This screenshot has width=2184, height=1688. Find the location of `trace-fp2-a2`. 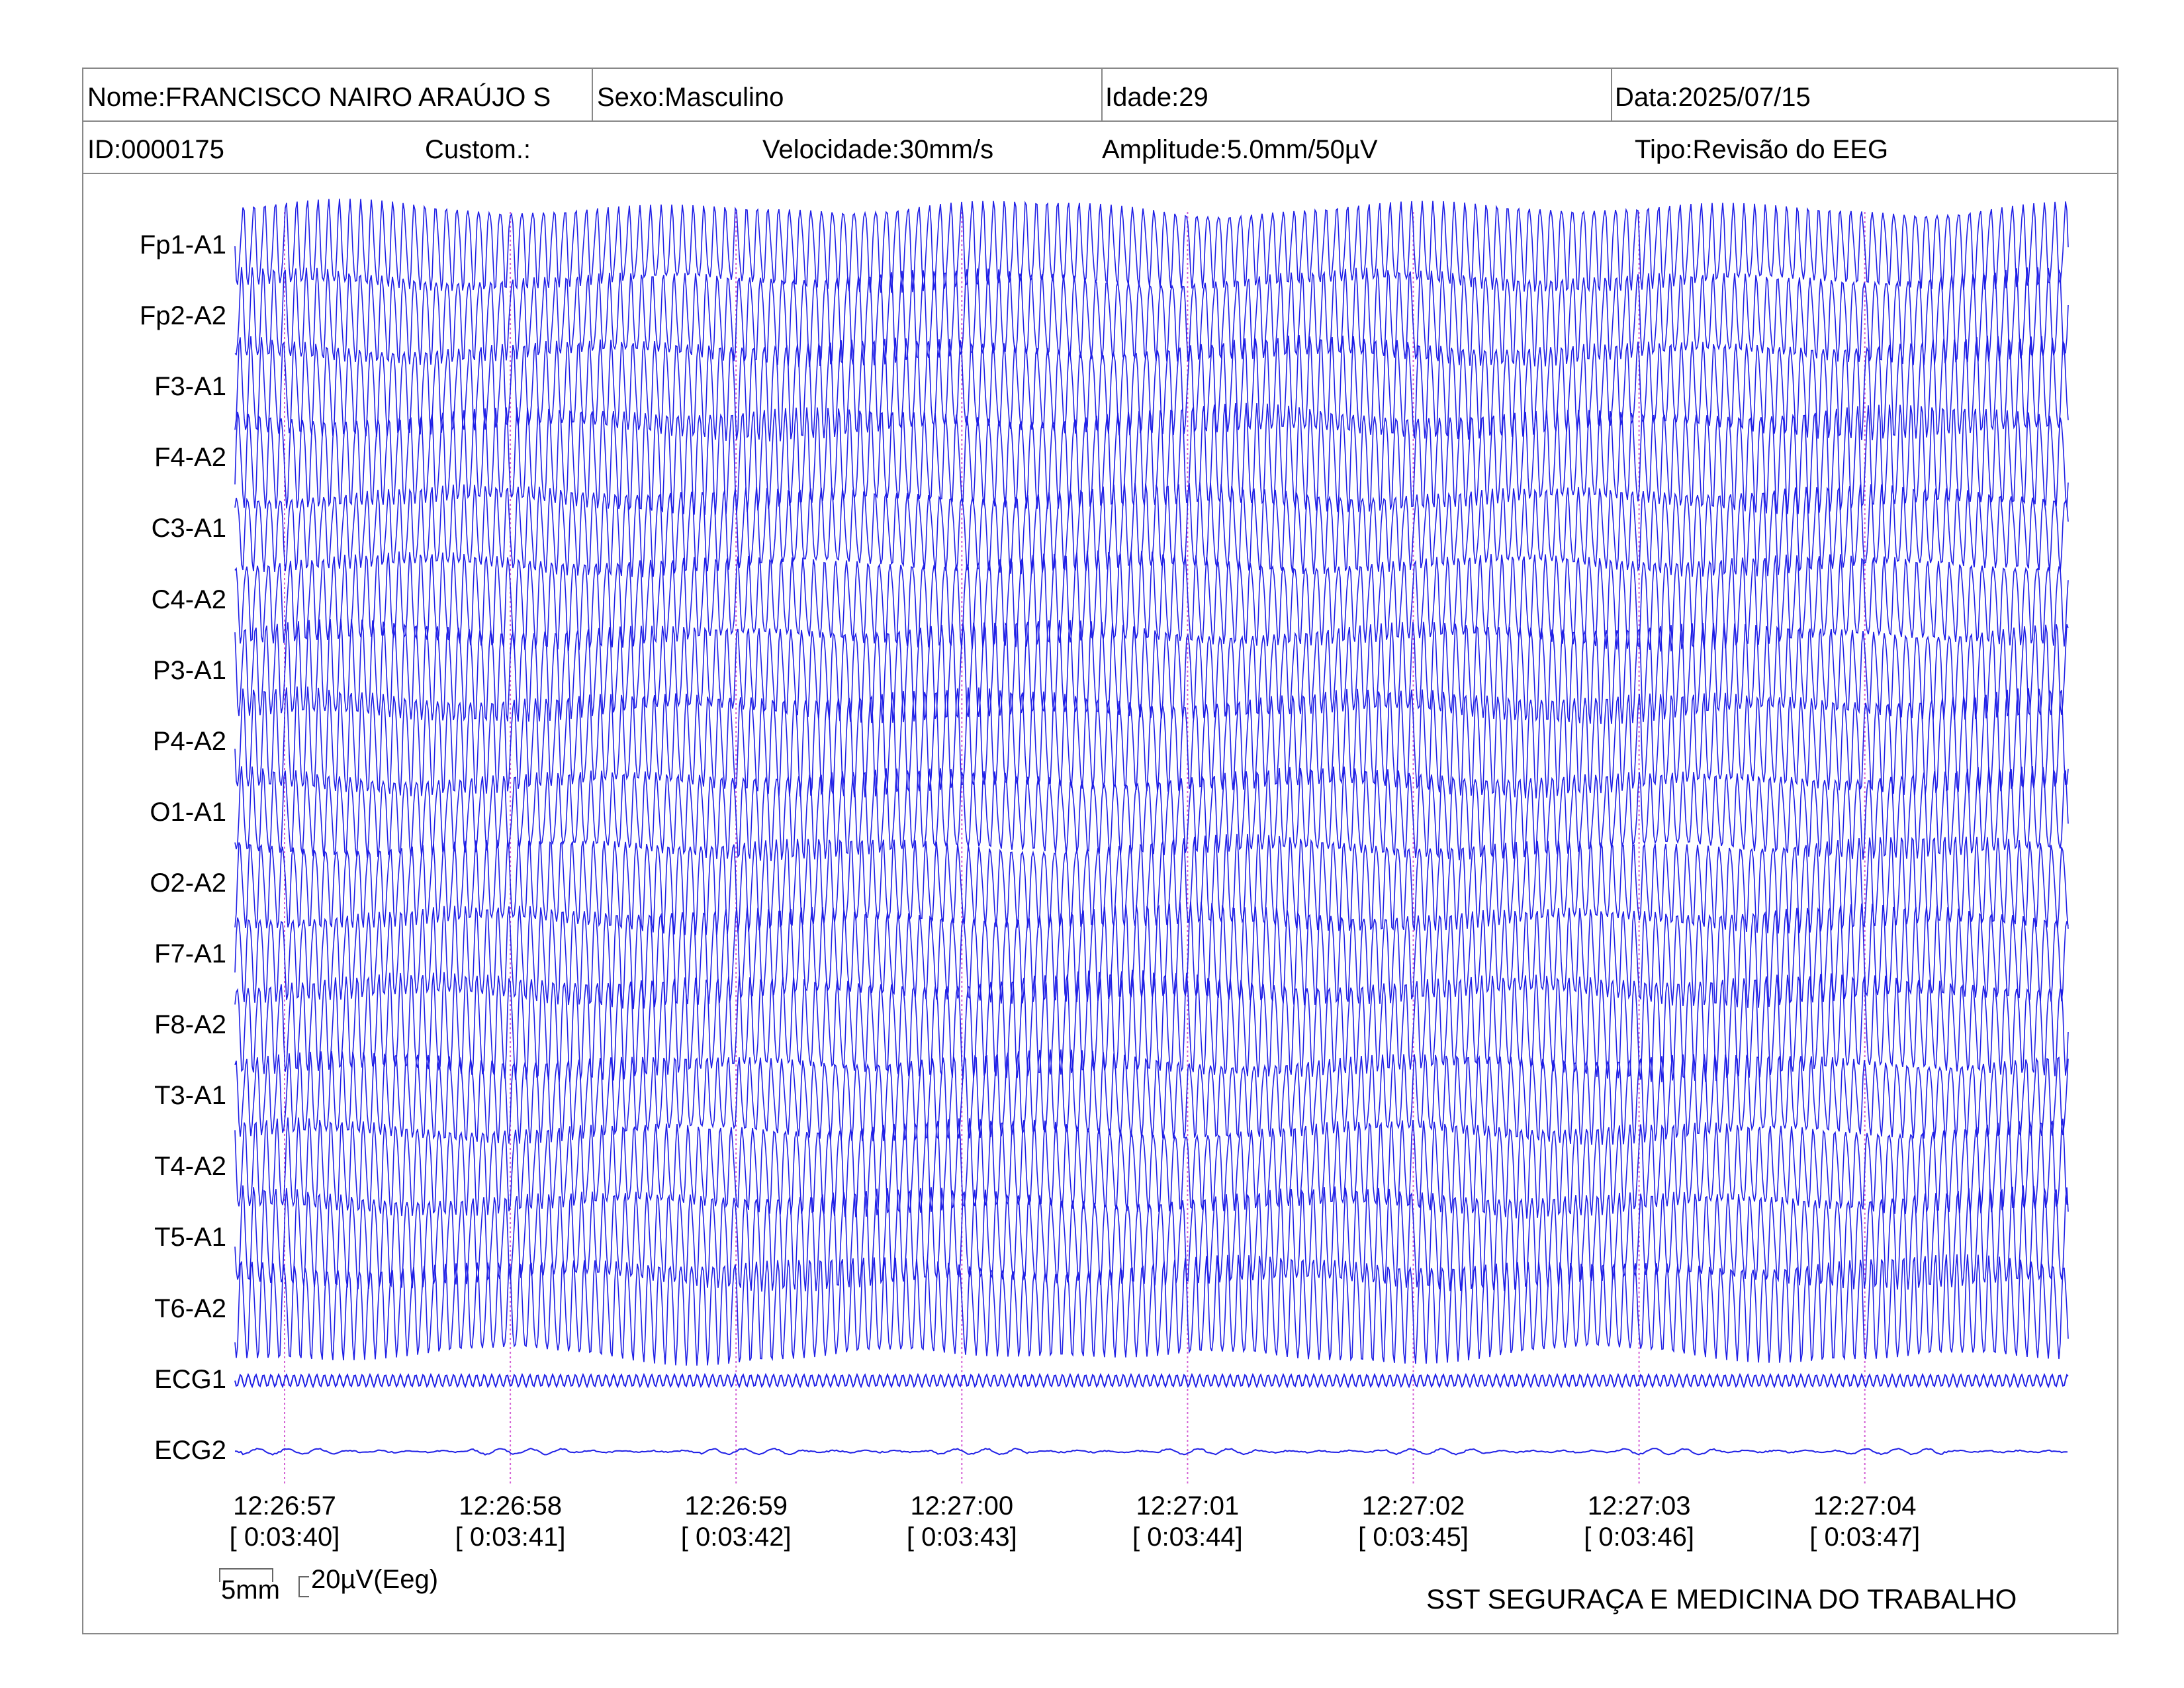

trace-fp2-a2 is located at coordinates (1151, 317).